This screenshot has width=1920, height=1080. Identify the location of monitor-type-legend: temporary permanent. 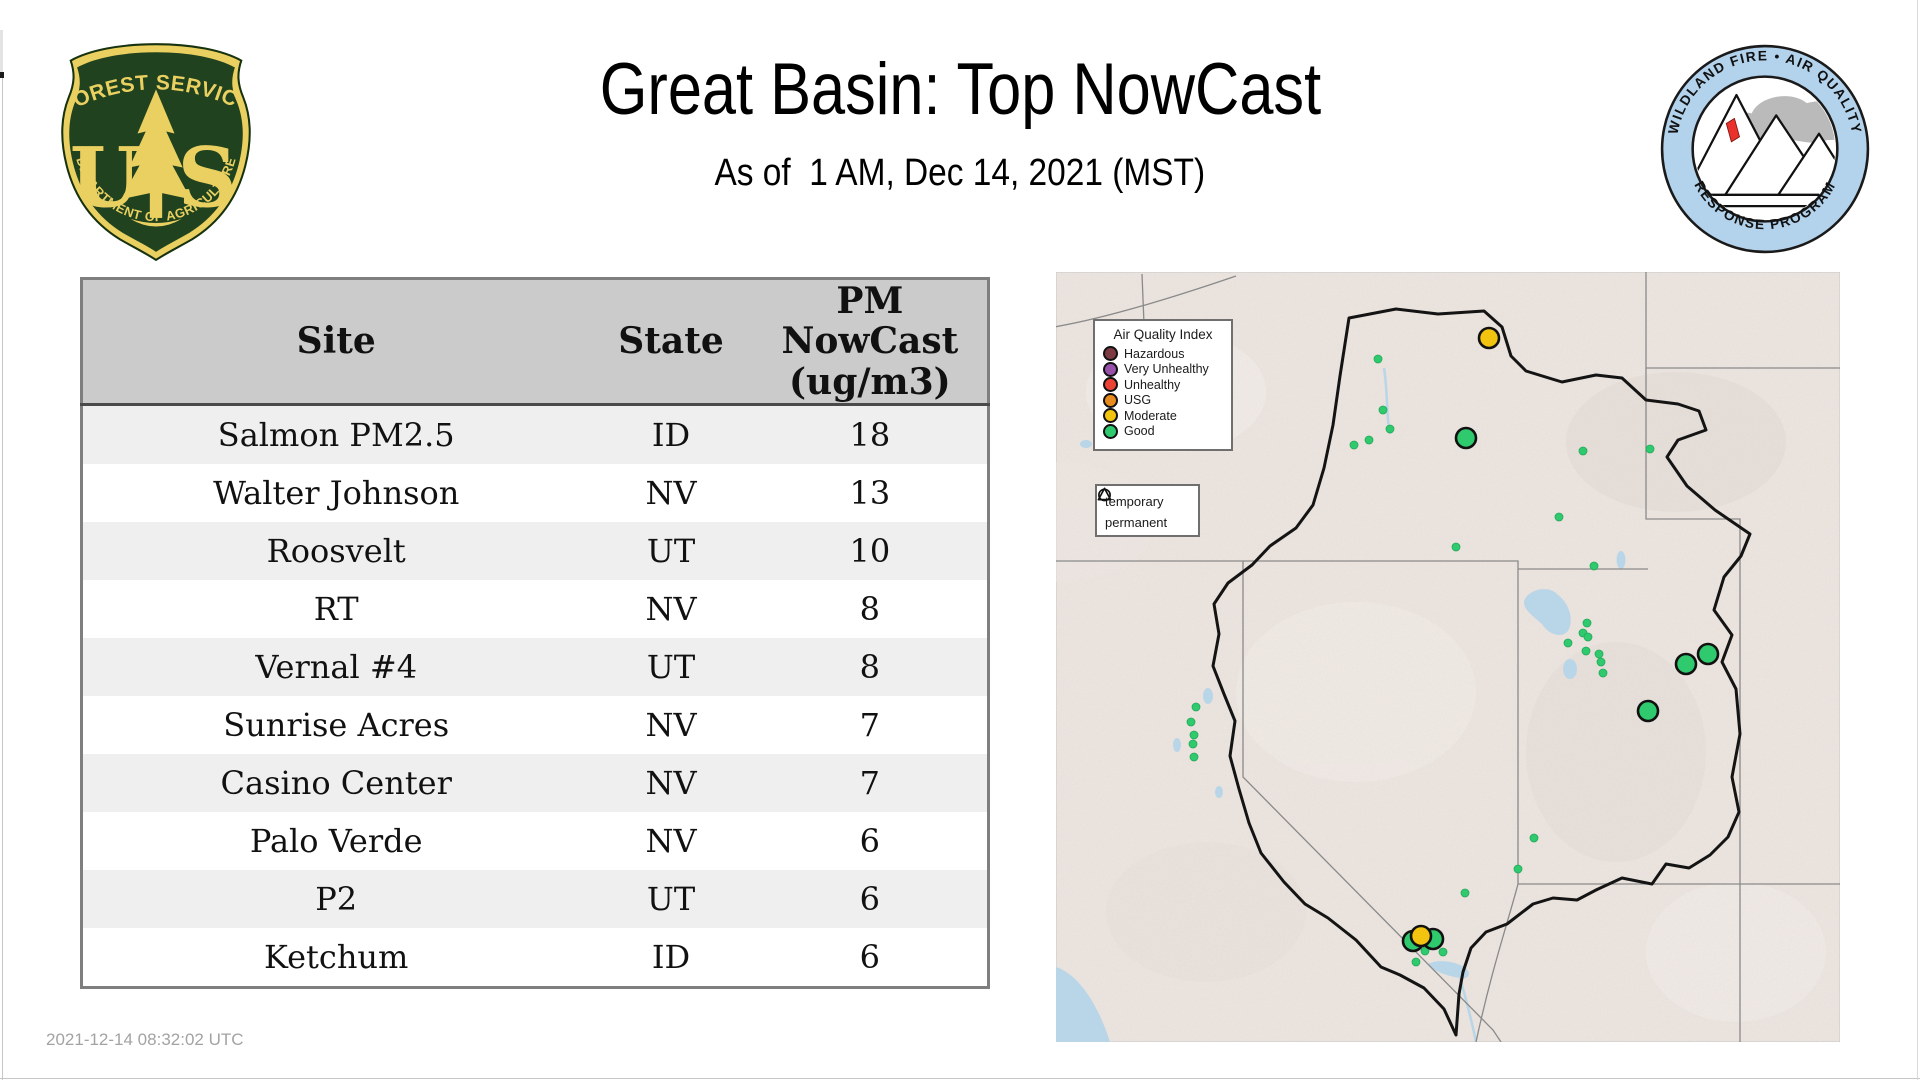
(1147, 510).